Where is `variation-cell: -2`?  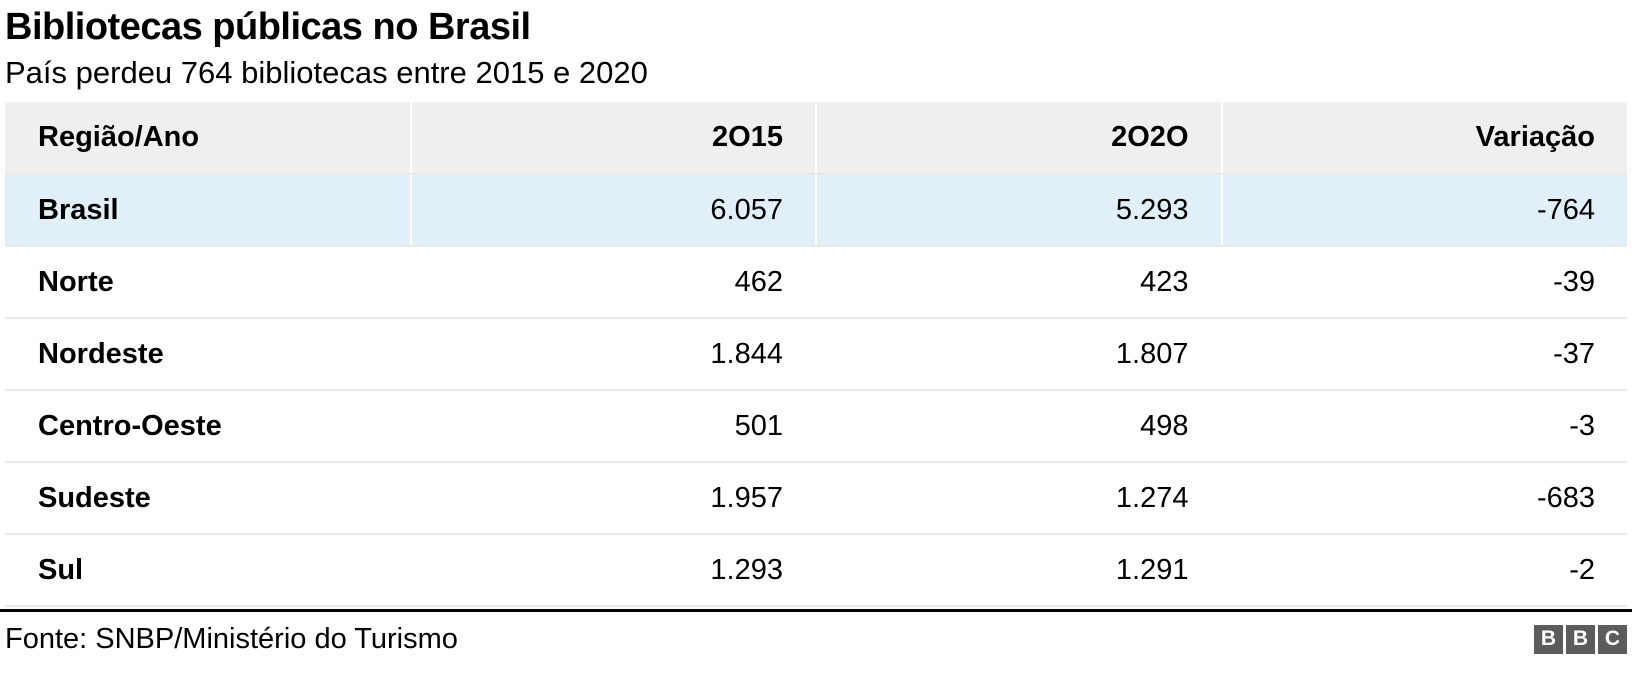
variation-cell: -2 is located at coordinates (1423, 570).